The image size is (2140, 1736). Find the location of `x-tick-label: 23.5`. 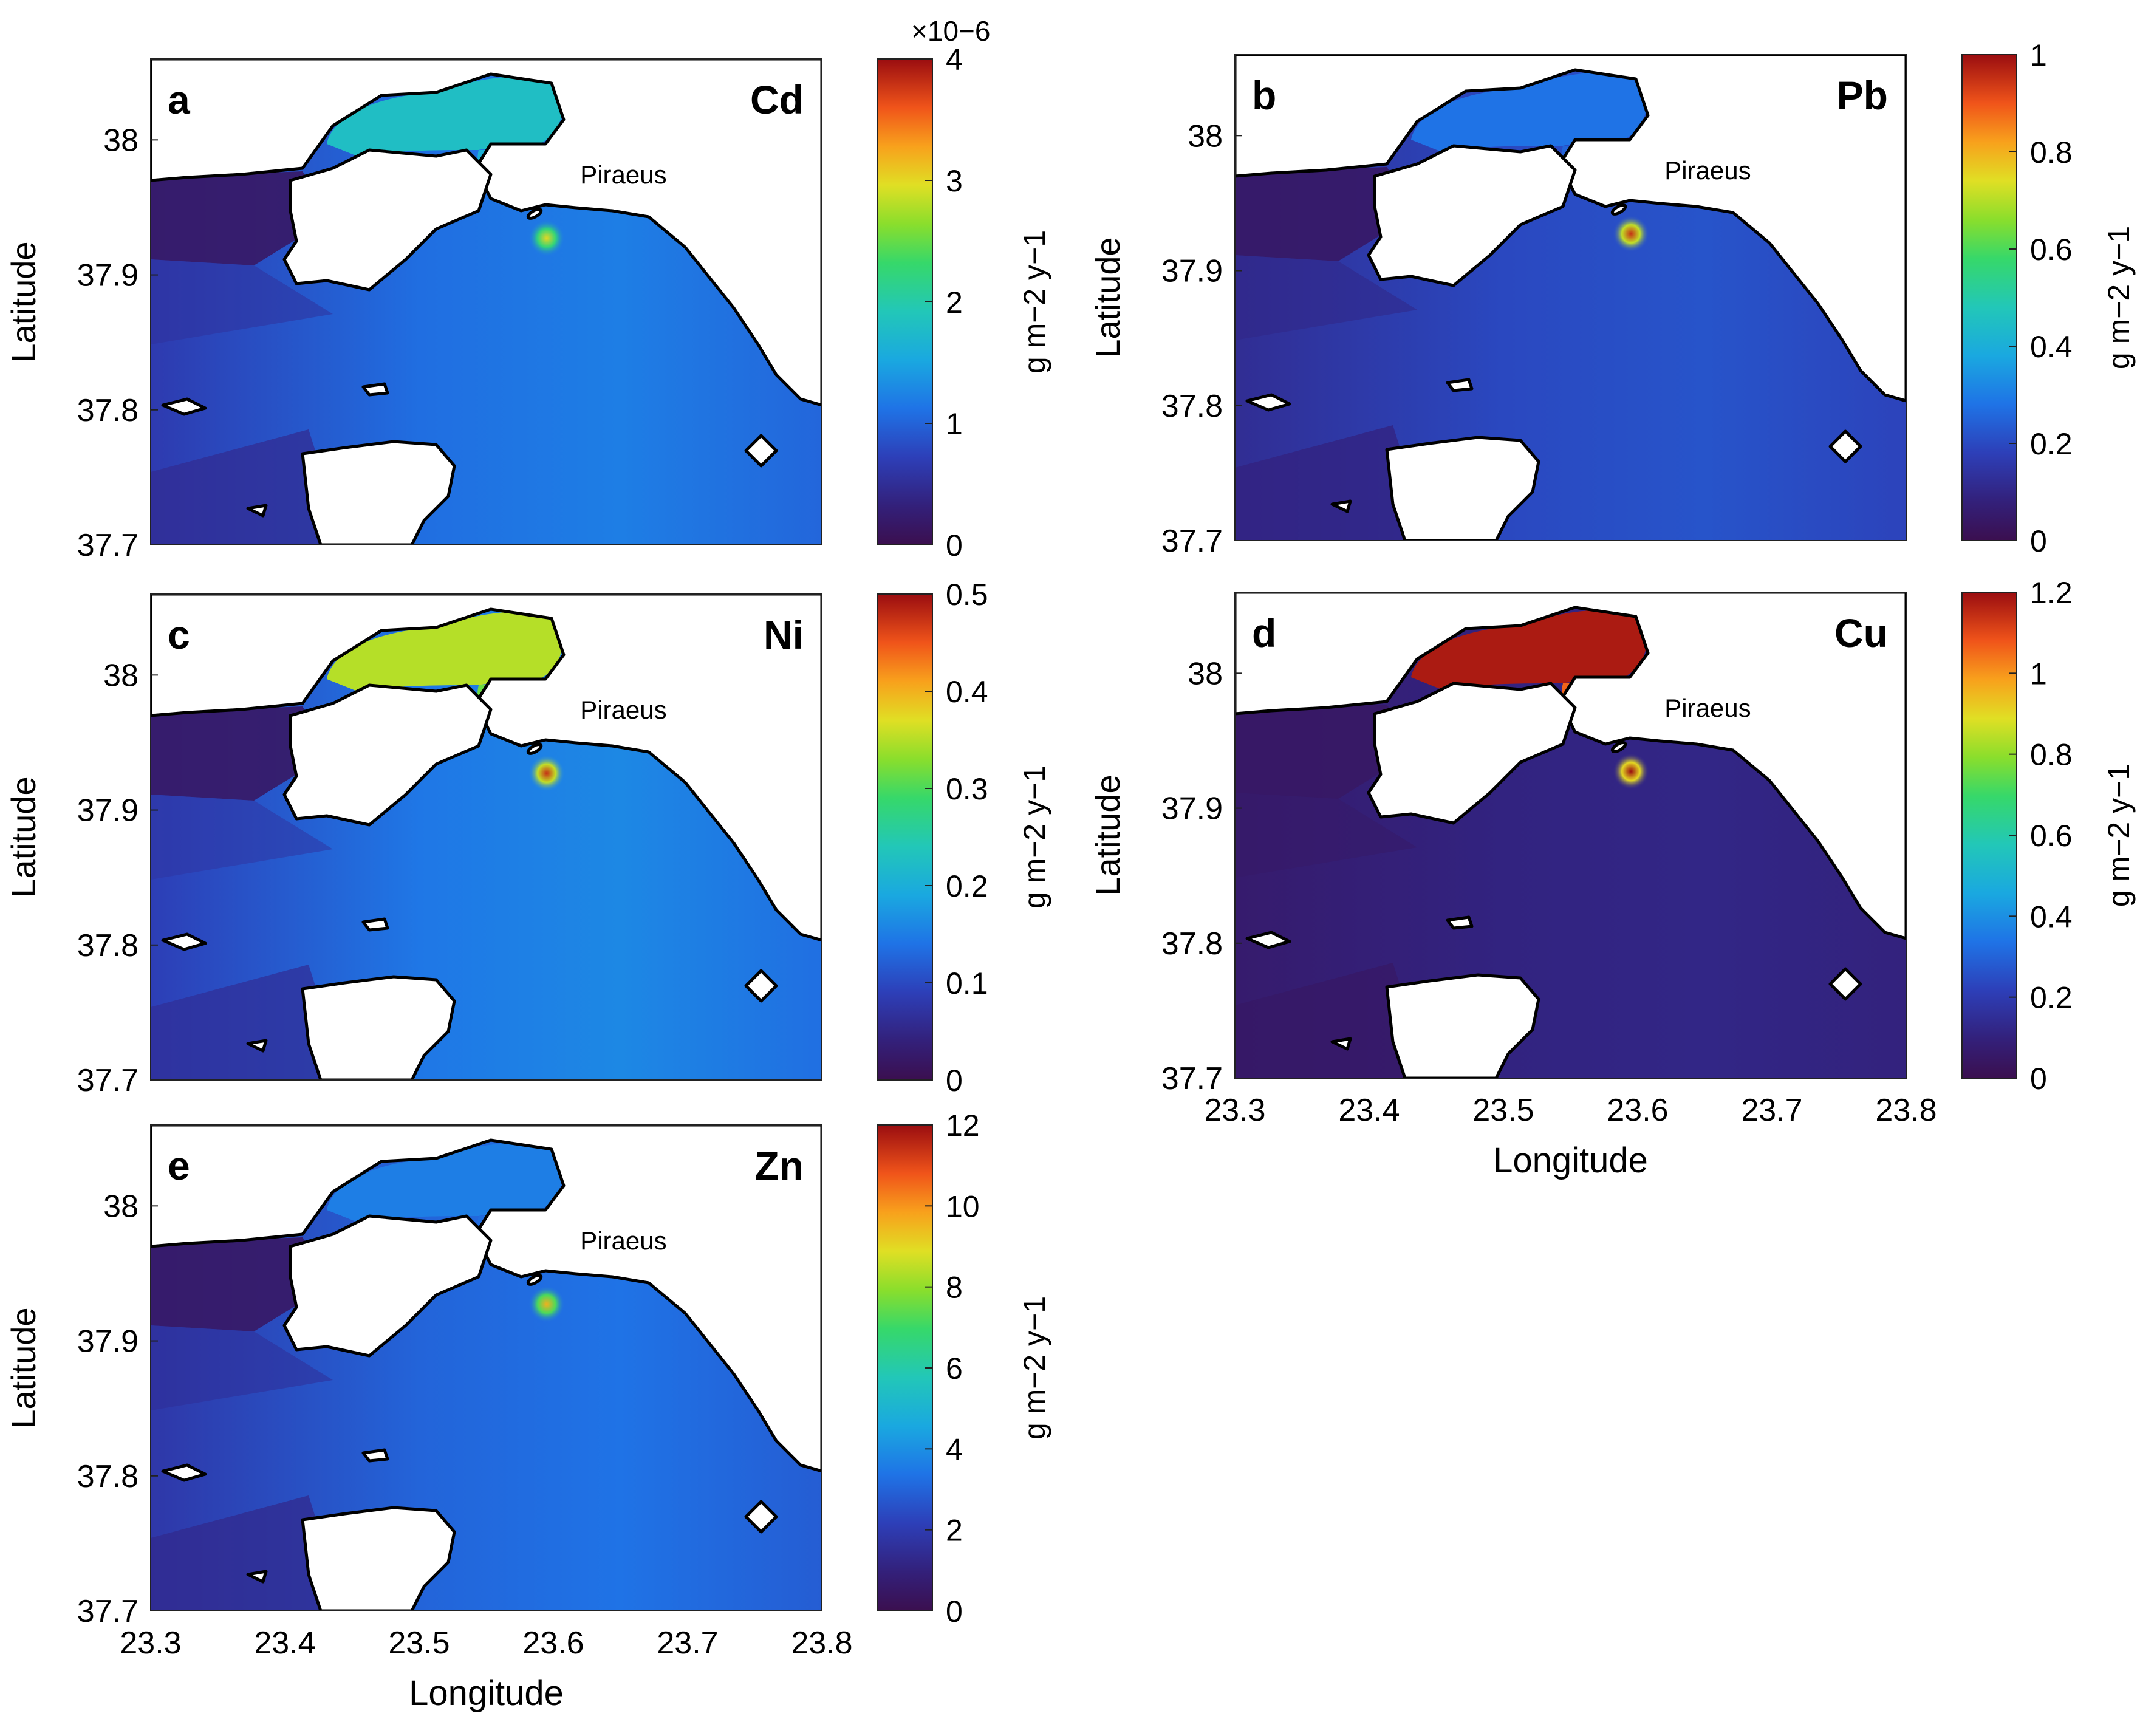

x-tick-label: 23.5 is located at coordinates (1503, 1110).